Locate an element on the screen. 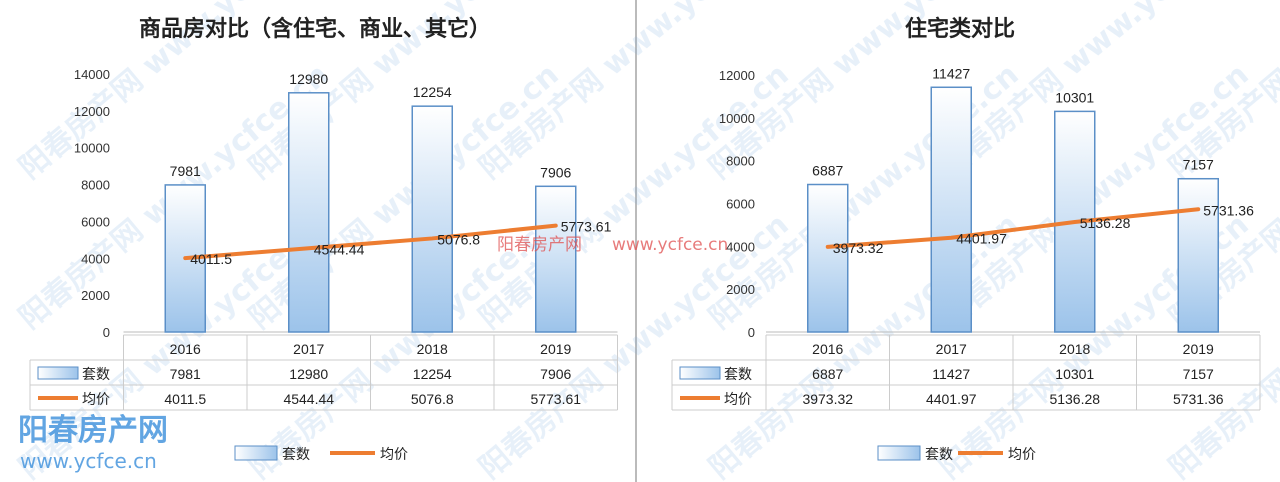  bar-2016 is located at coordinates (828, 258).